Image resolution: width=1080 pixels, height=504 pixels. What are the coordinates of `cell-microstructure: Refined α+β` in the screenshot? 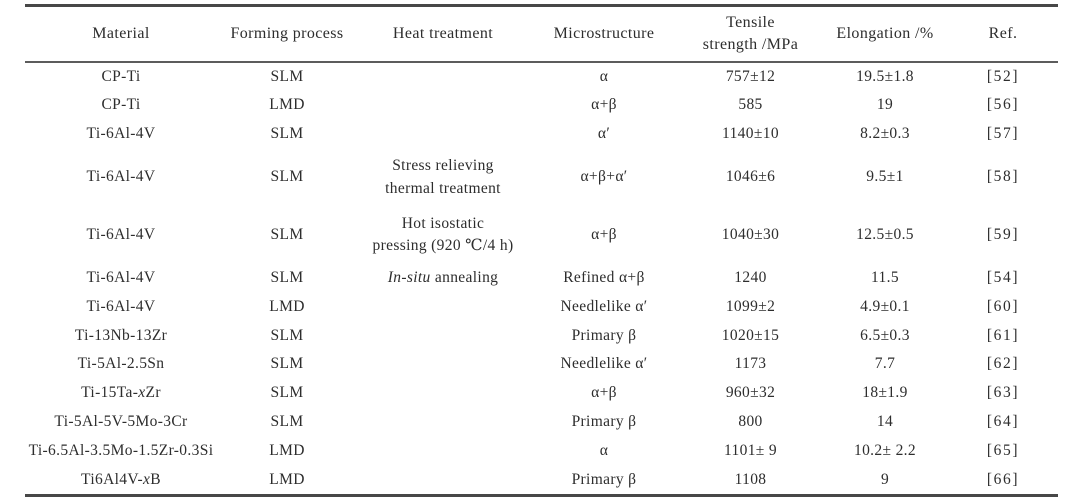 It's located at (604, 278).